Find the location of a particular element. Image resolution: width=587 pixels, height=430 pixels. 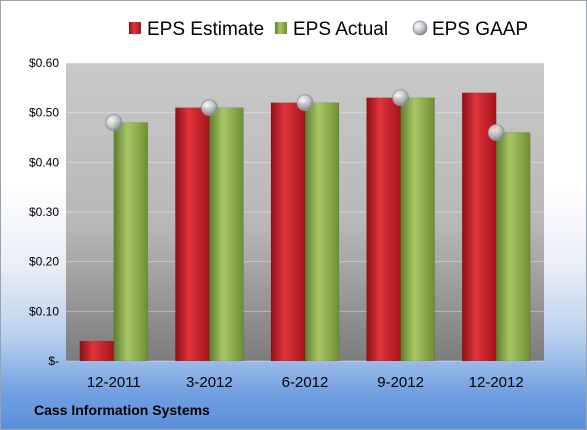

x-tick-label: 6-2012 is located at coordinates (305, 382).